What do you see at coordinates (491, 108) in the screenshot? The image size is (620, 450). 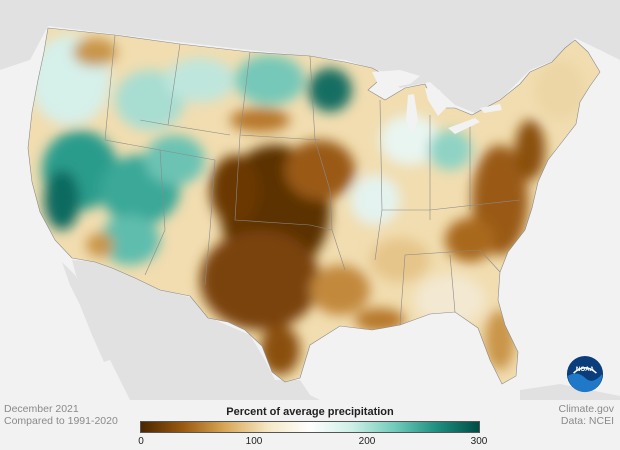 I see `lake-ontario` at bounding box center [491, 108].